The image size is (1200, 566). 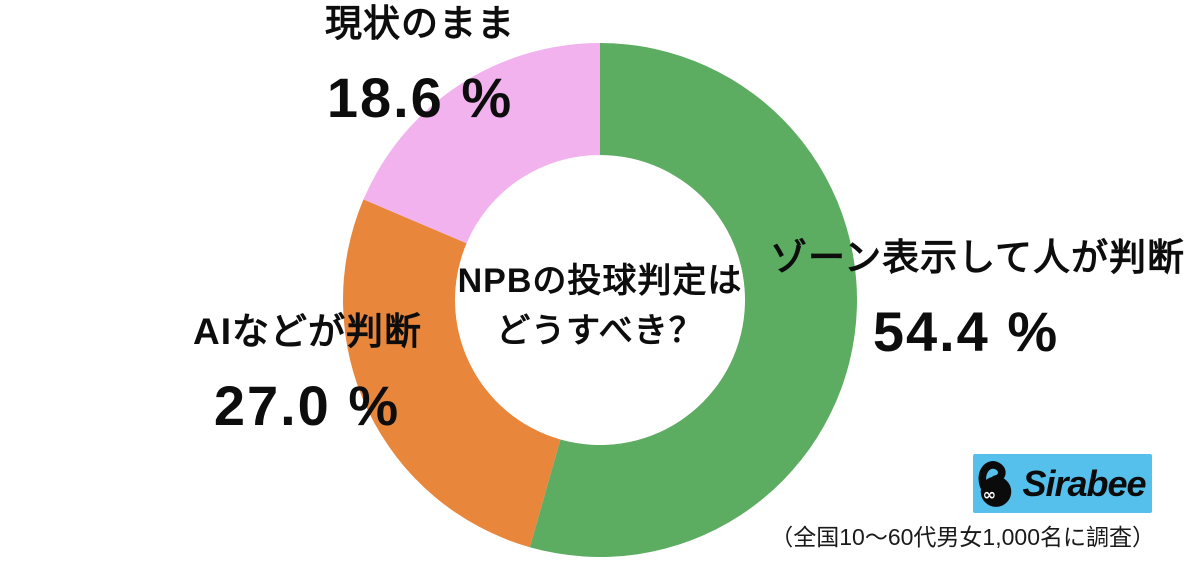 I want to click on segment-label: ゾーン表示して人が判断, so click(x=978, y=257).